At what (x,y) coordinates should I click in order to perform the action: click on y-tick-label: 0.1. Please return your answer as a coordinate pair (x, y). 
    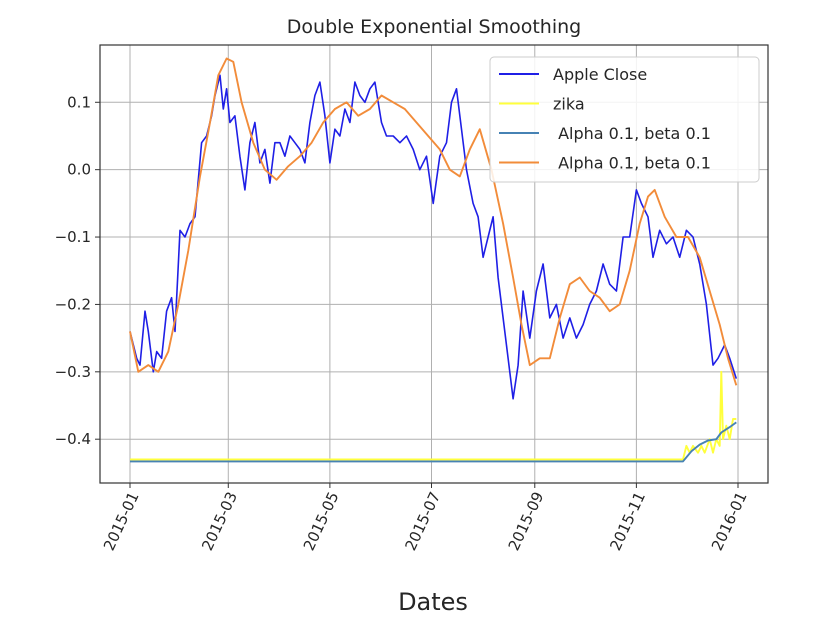
    Looking at the image, I should click on (79, 102).